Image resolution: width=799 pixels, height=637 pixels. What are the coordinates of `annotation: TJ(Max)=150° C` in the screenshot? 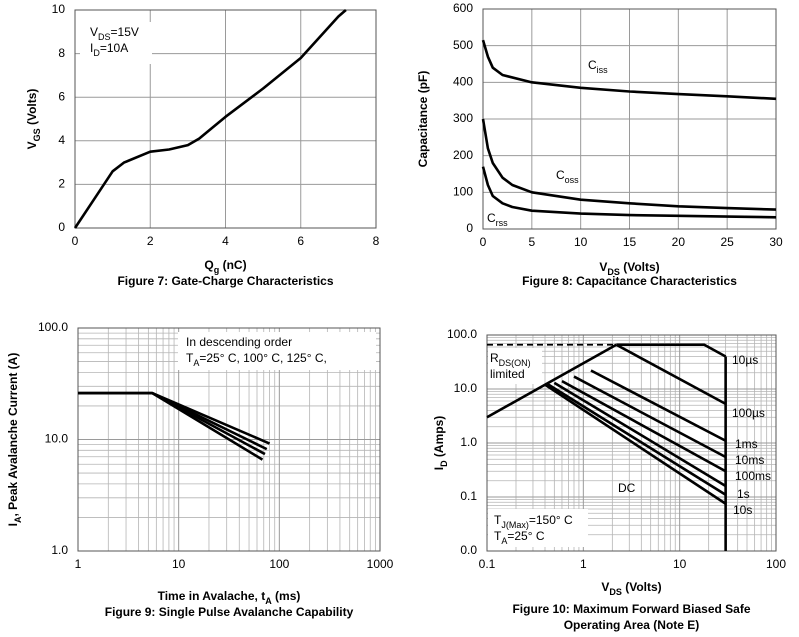 It's located at (533, 521).